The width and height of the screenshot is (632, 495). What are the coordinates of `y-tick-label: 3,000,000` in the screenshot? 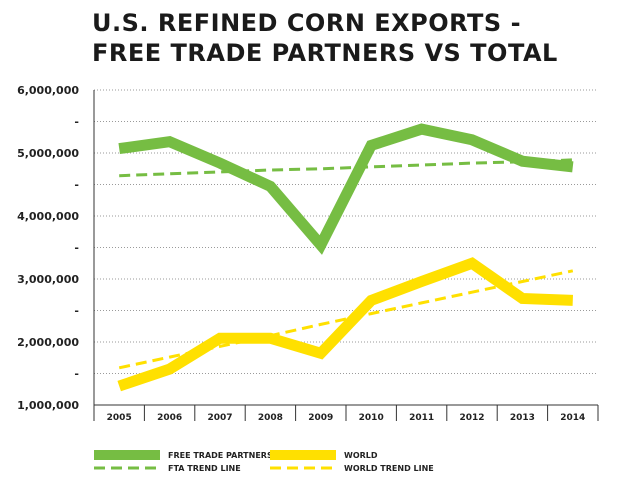 It's located at (48, 279).